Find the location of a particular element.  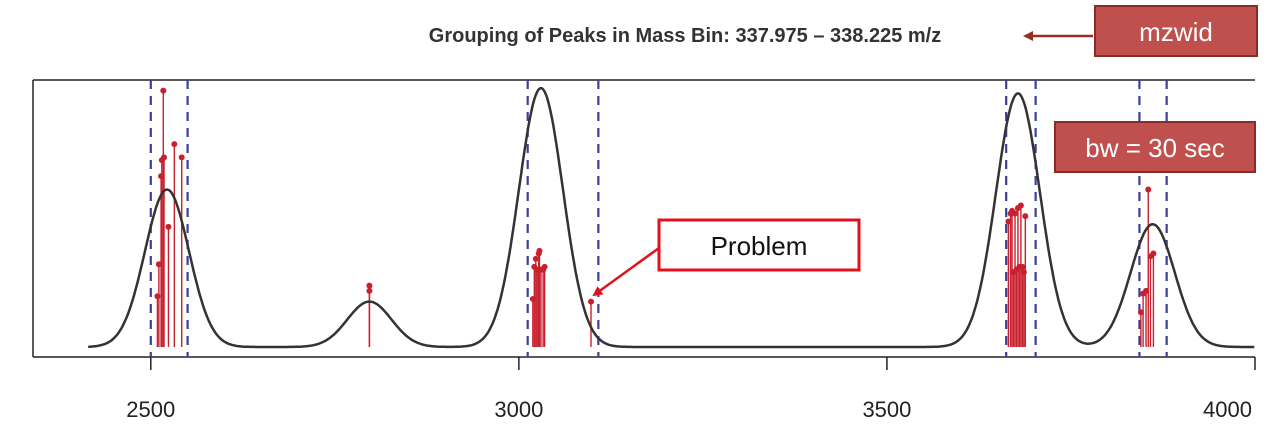

problem-arrow is located at coordinates (626, 271).